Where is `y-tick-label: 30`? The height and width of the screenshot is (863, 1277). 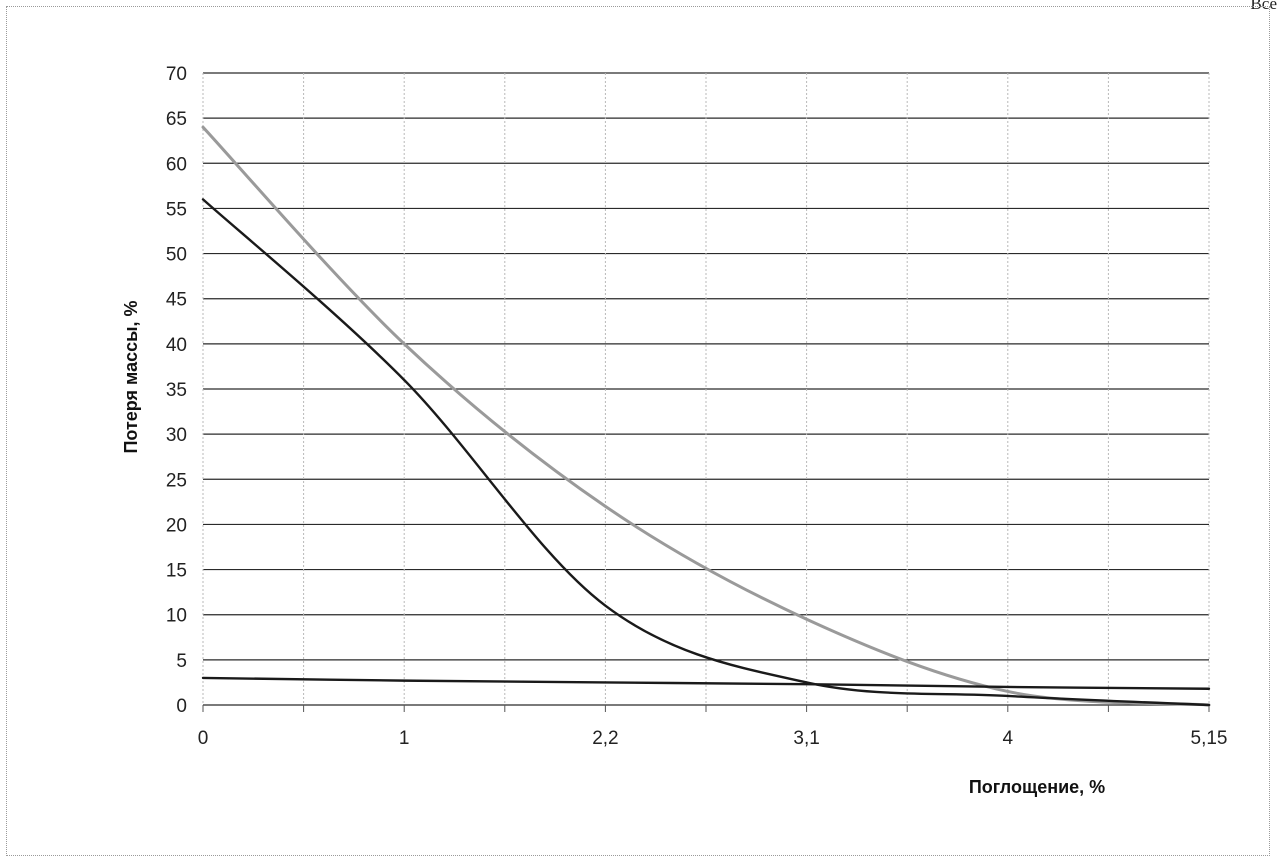 y-tick-label: 30 is located at coordinates (176, 435).